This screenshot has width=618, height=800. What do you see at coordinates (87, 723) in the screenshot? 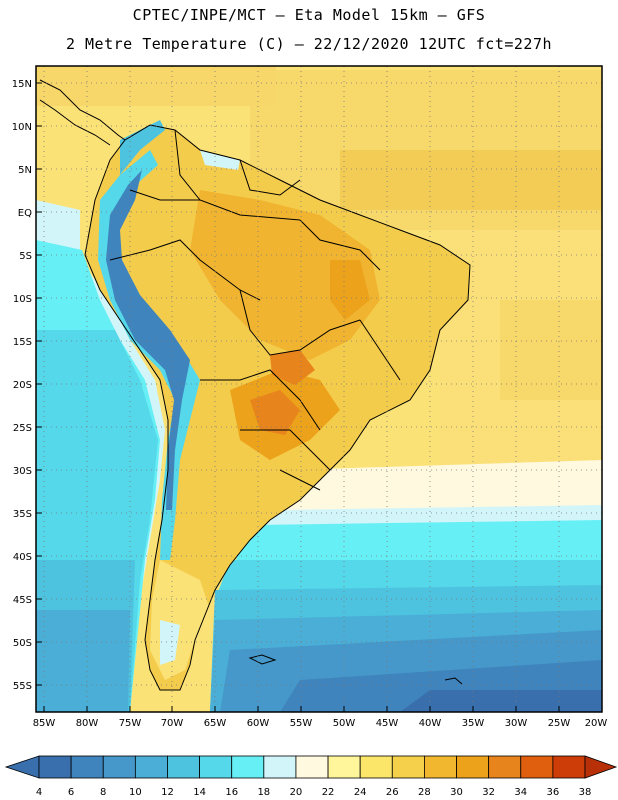
I see `lon-label: 80W` at bounding box center [87, 723].